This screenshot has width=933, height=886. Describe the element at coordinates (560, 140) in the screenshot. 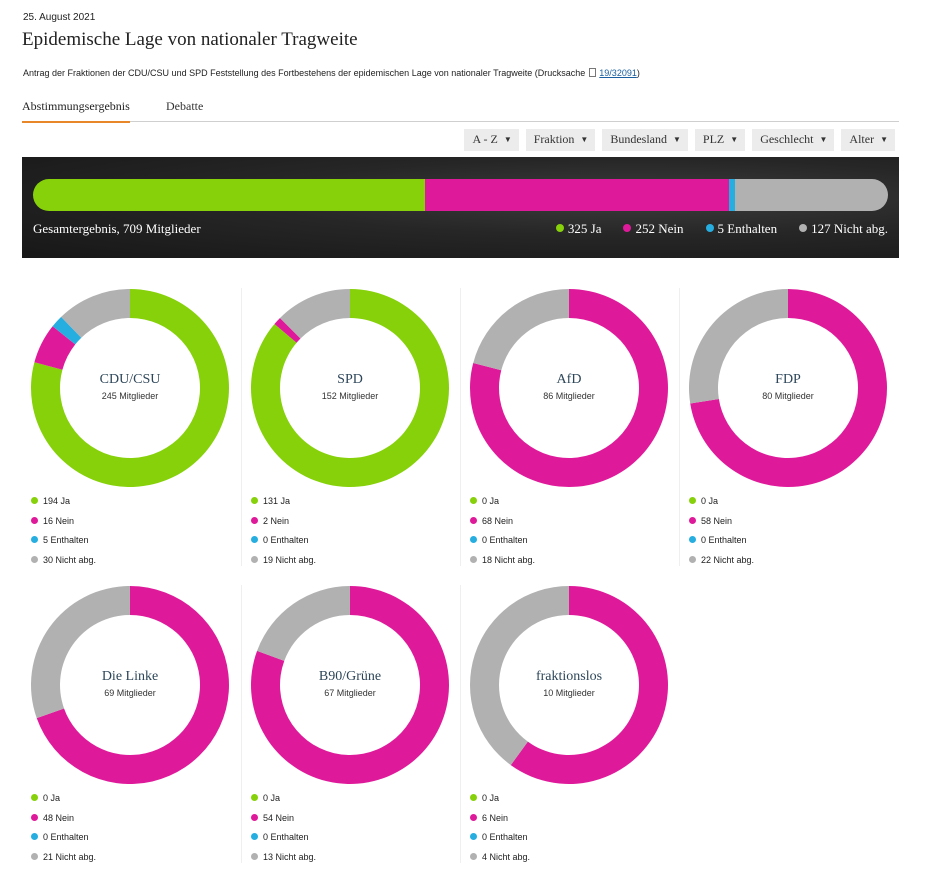

I see `filter-fraktion: Fraktion ▼` at that location.